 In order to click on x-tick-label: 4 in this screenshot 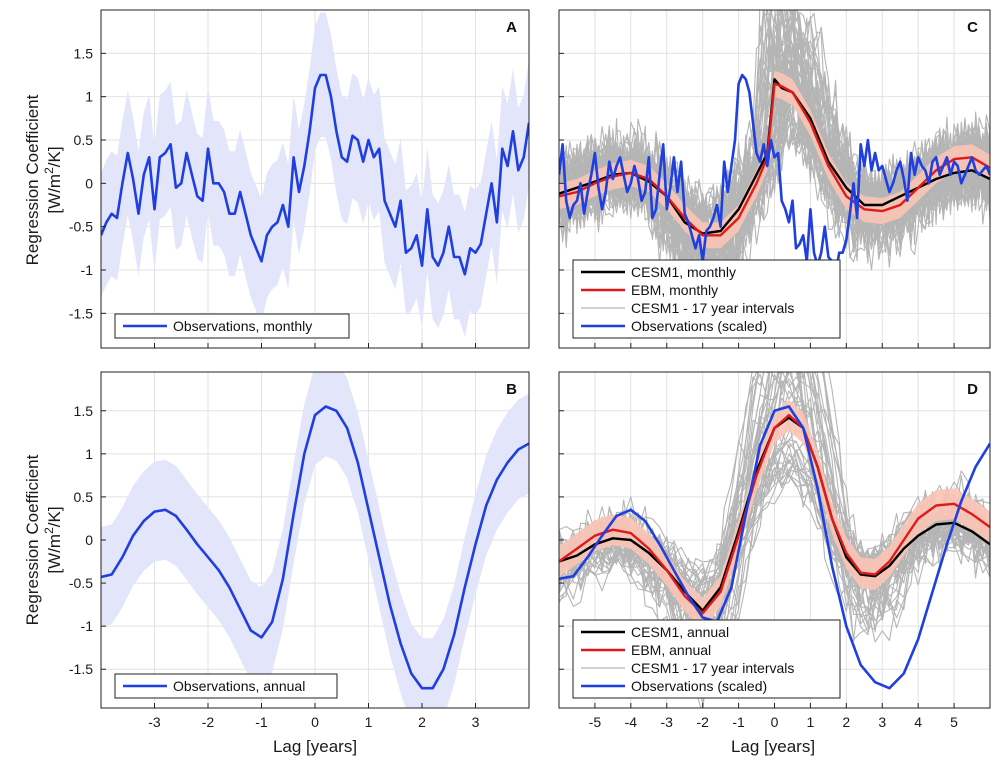, I will do `click(918, 722)`.